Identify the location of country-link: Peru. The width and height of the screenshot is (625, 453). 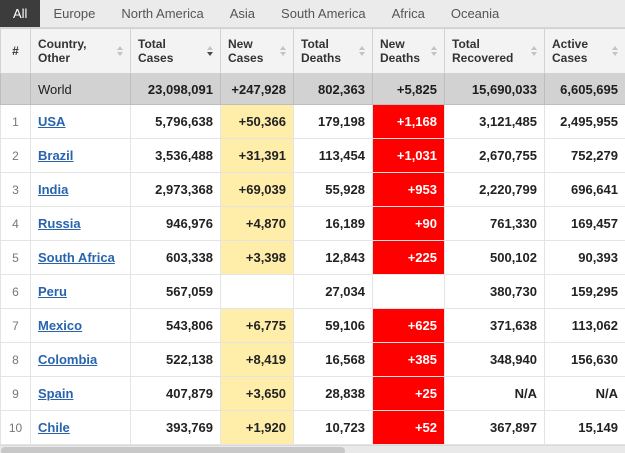
(52, 291).